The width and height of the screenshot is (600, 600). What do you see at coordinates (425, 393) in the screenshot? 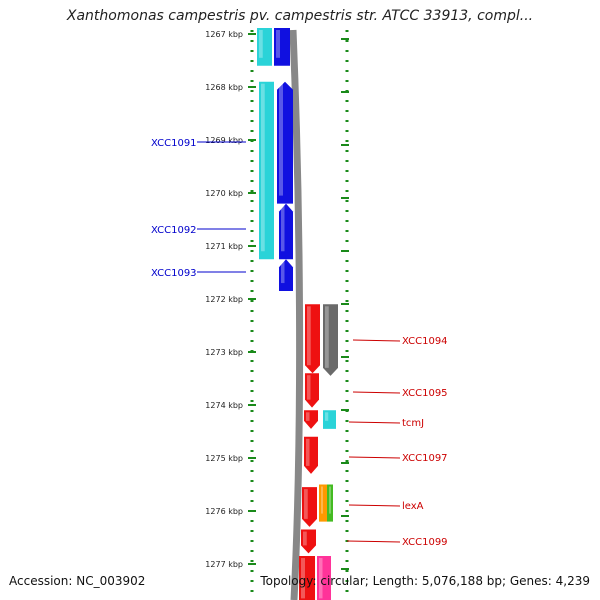
I see `gene-name: XCC1095` at bounding box center [425, 393].